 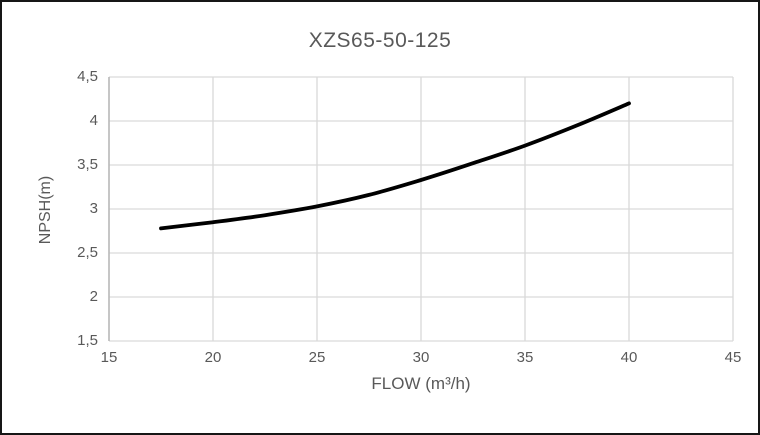 What do you see at coordinates (380, 40) in the screenshot?
I see `chart-title: XZS65-50-125` at bounding box center [380, 40].